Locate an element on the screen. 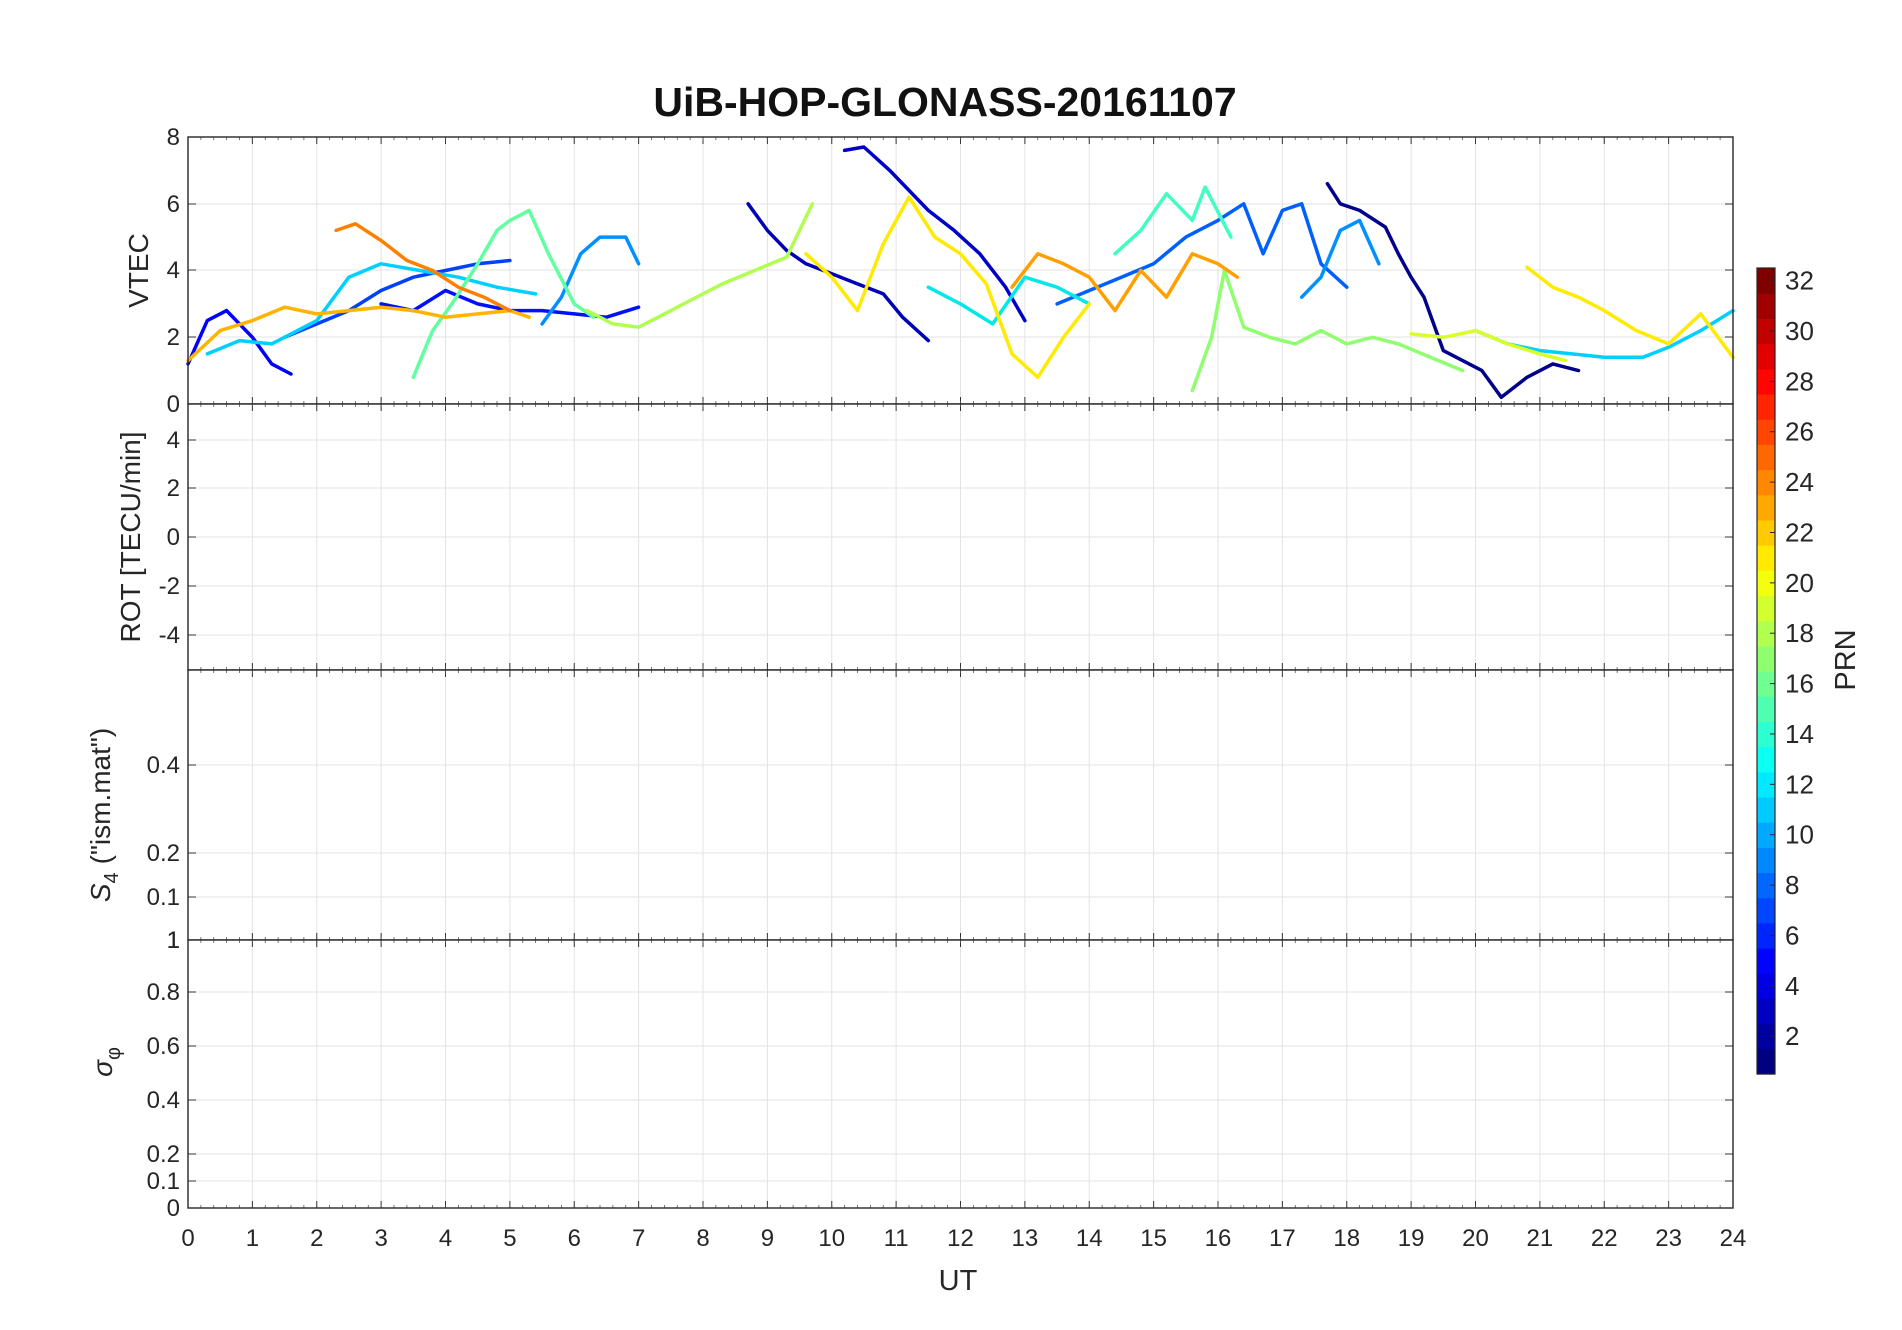 The width and height of the screenshot is (1902, 1330). y-tick-label: 0.1 is located at coordinates (163, 1181).